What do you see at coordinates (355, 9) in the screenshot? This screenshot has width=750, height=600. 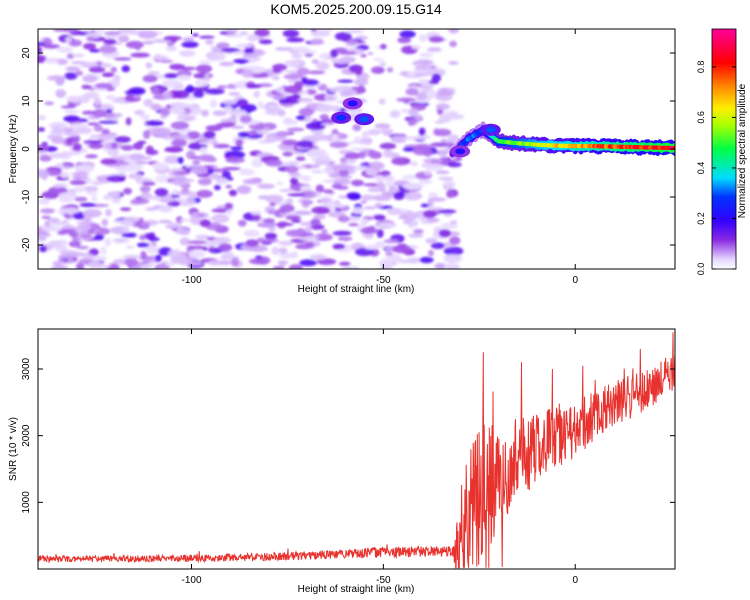 I see `figure-title: KOM5.2025.200.09.15.G14` at bounding box center [355, 9].